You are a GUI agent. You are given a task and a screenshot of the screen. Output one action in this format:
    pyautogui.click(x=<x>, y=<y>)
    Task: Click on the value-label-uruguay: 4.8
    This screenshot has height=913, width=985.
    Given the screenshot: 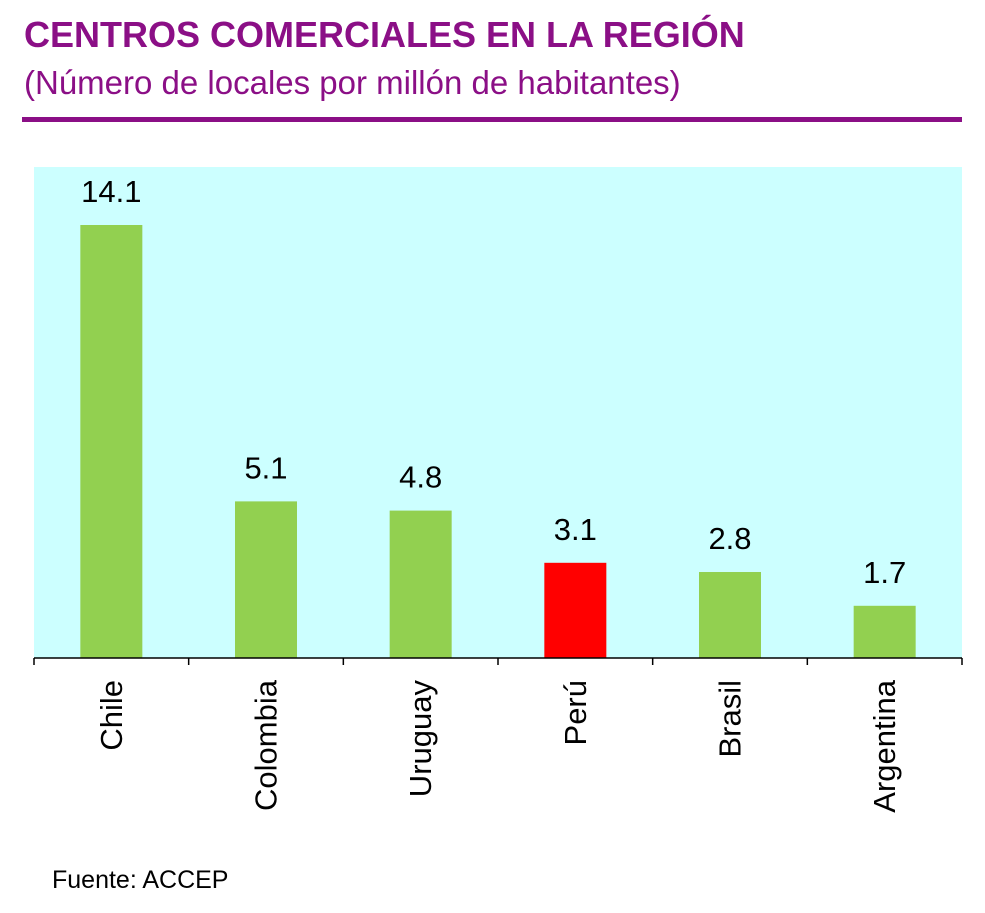 What is the action you would take?
    pyautogui.click(x=420, y=477)
    